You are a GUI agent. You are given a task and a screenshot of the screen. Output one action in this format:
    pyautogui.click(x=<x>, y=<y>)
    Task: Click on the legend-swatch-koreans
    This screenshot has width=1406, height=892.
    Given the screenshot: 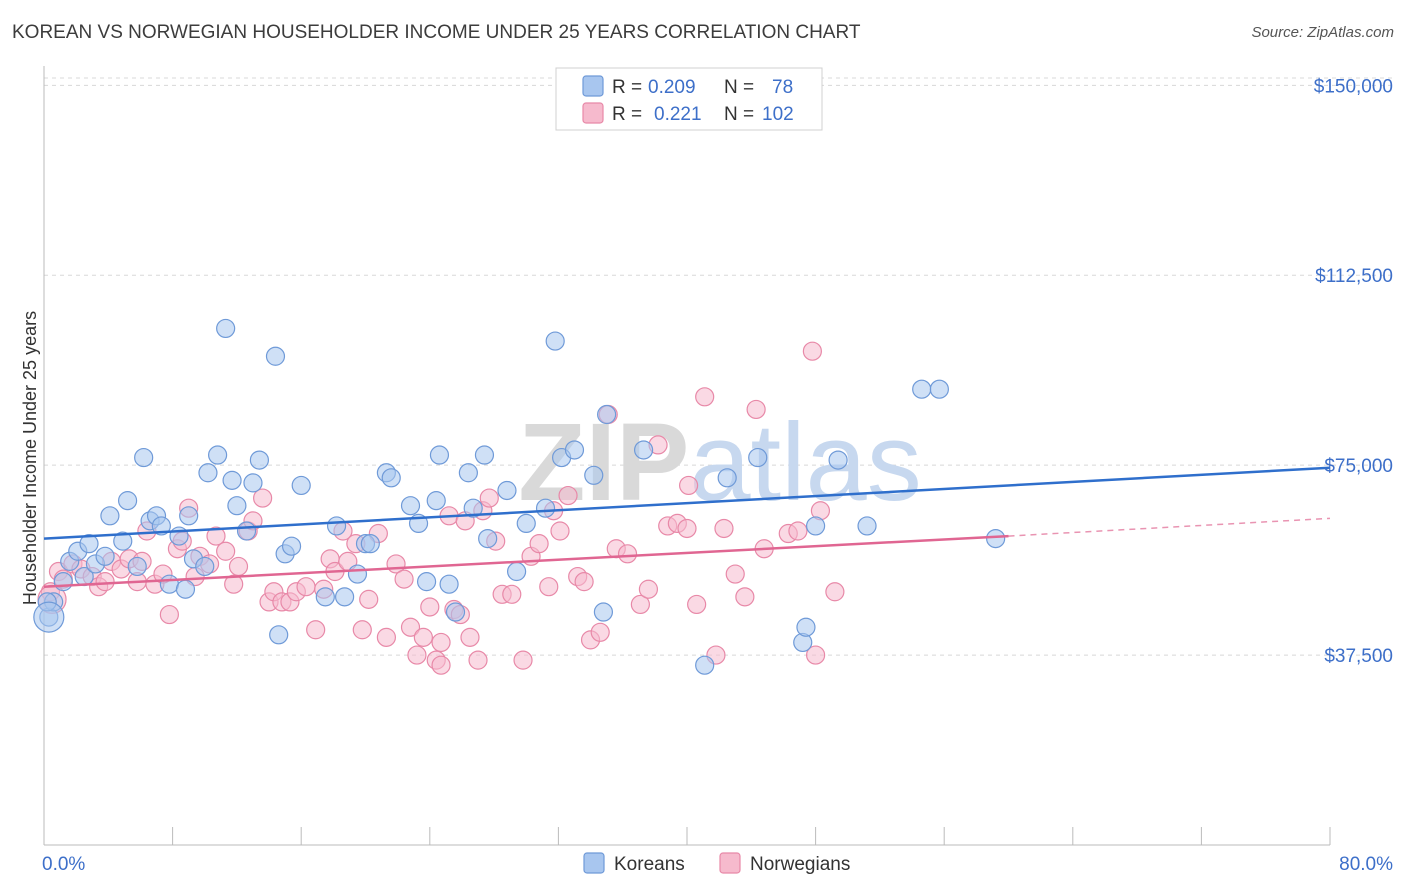 What is the action you would take?
    pyautogui.click(x=593, y=86)
    